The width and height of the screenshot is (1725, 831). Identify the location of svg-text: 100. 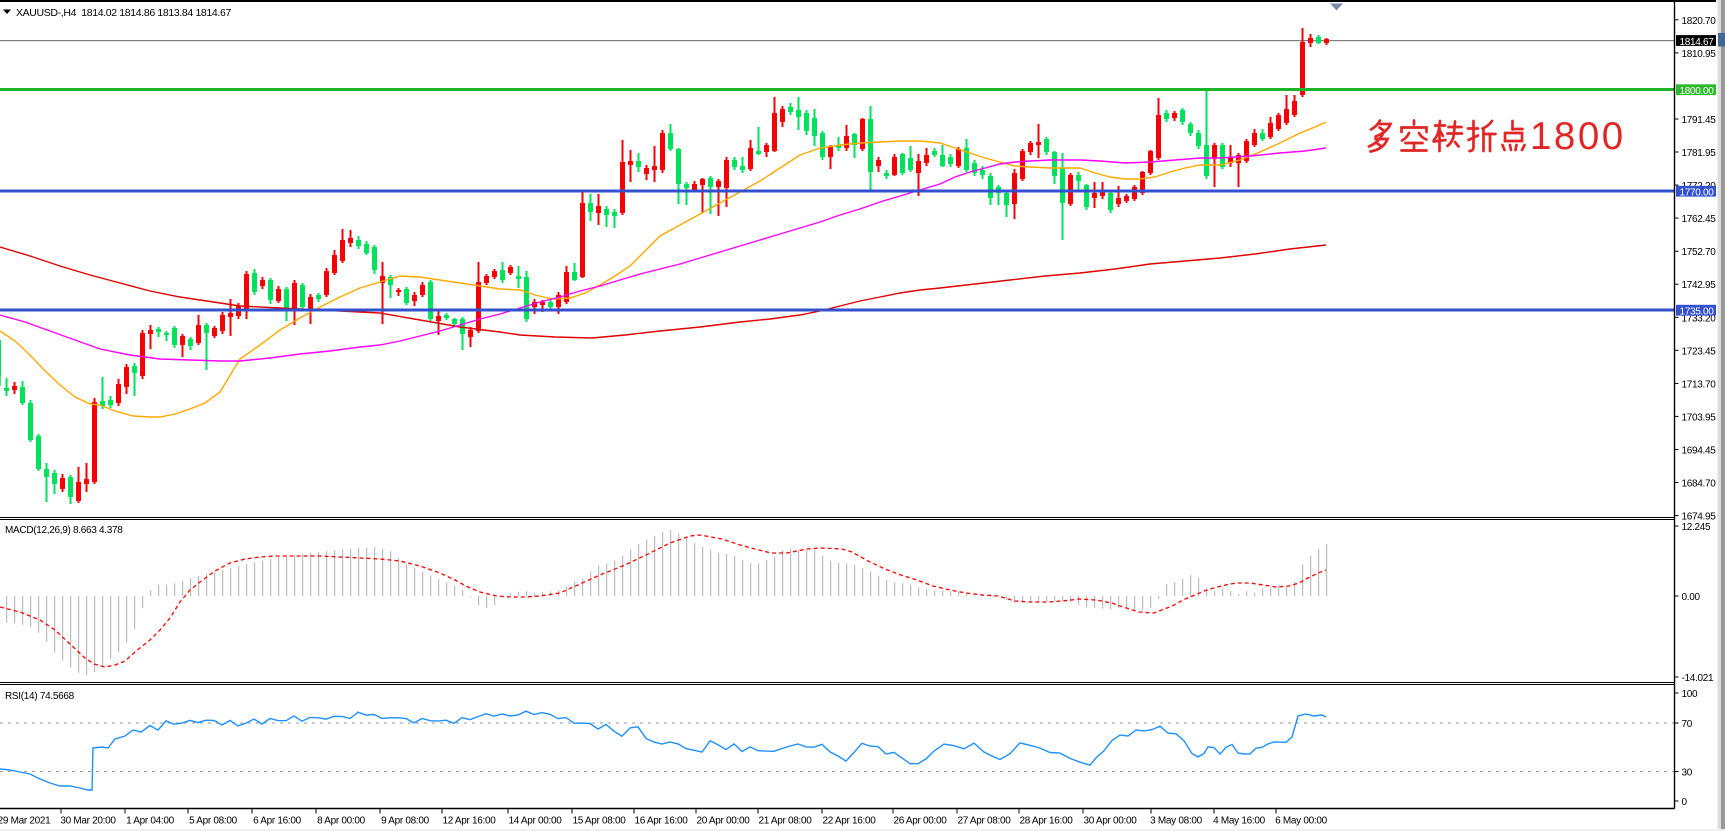
(1690, 694).